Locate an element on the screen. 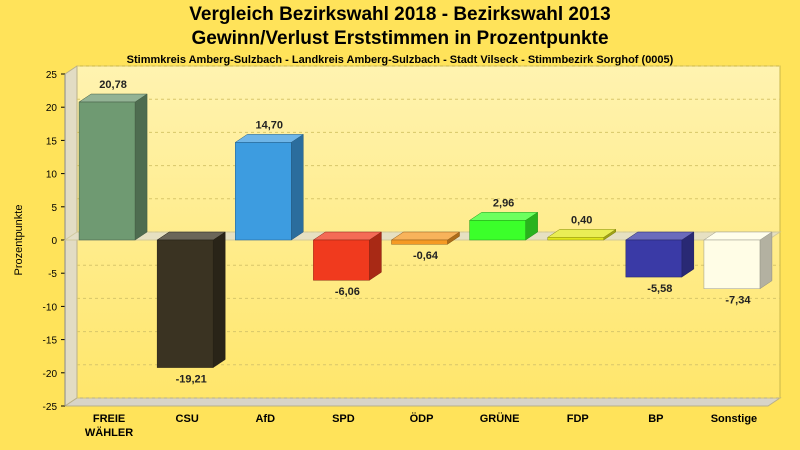 The width and height of the screenshot is (800, 450). data-label: 14,70 is located at coordinates (270, 125).